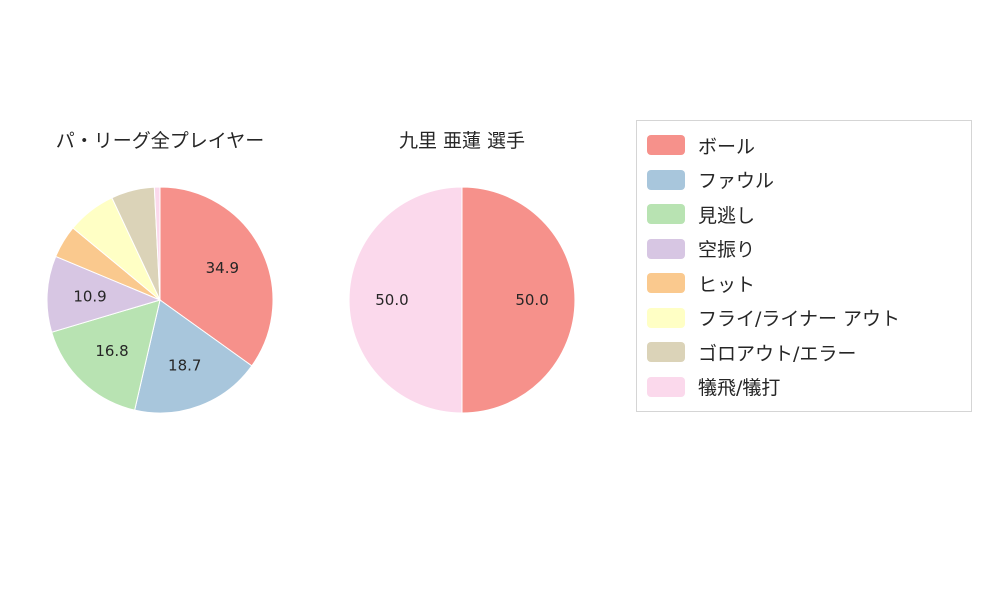 Image resolution: width=1000 pixels, height=600 pixels. What do you see at coordinates (739, 388) in the screenshot?
I see `legend-label: 犠飛/犠打` at bounding box center [739, 388].